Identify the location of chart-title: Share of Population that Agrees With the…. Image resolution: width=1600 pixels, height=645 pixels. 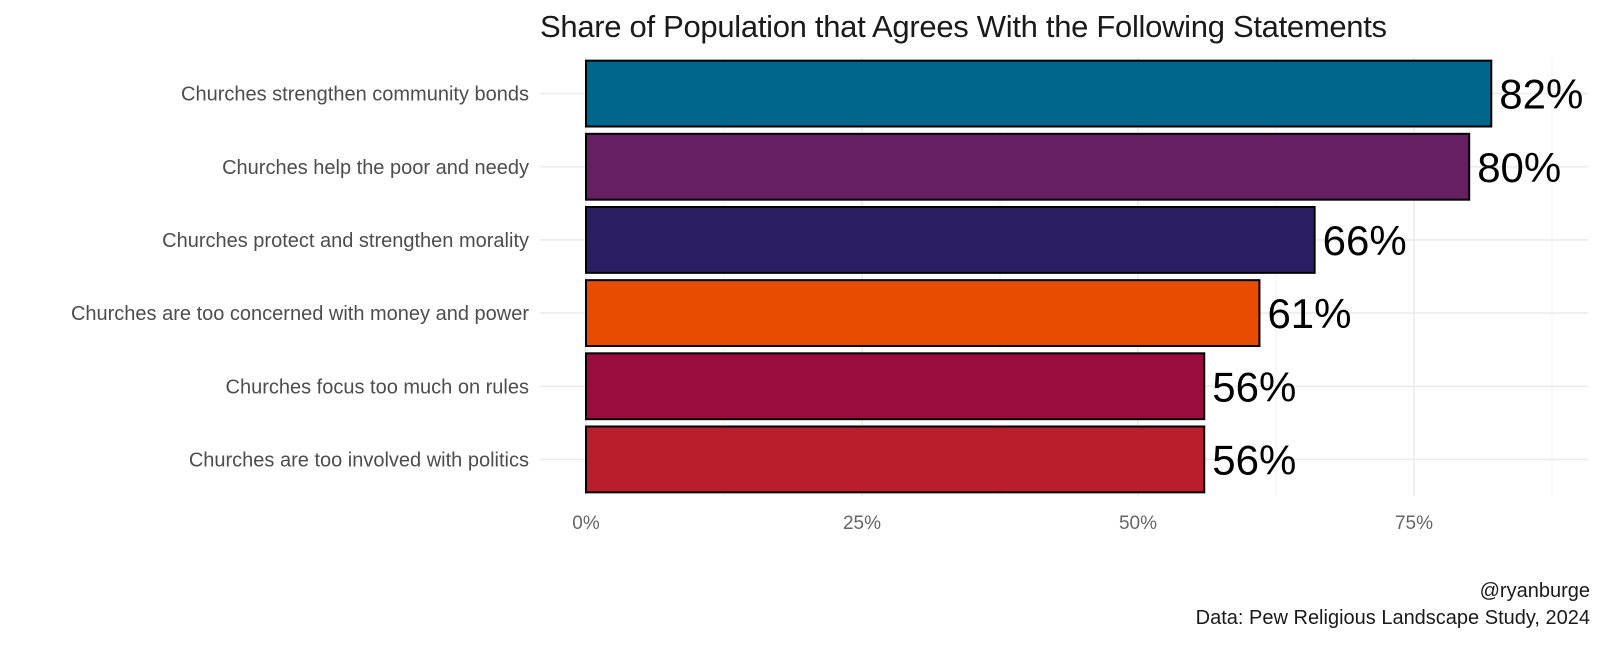
(963, 26).